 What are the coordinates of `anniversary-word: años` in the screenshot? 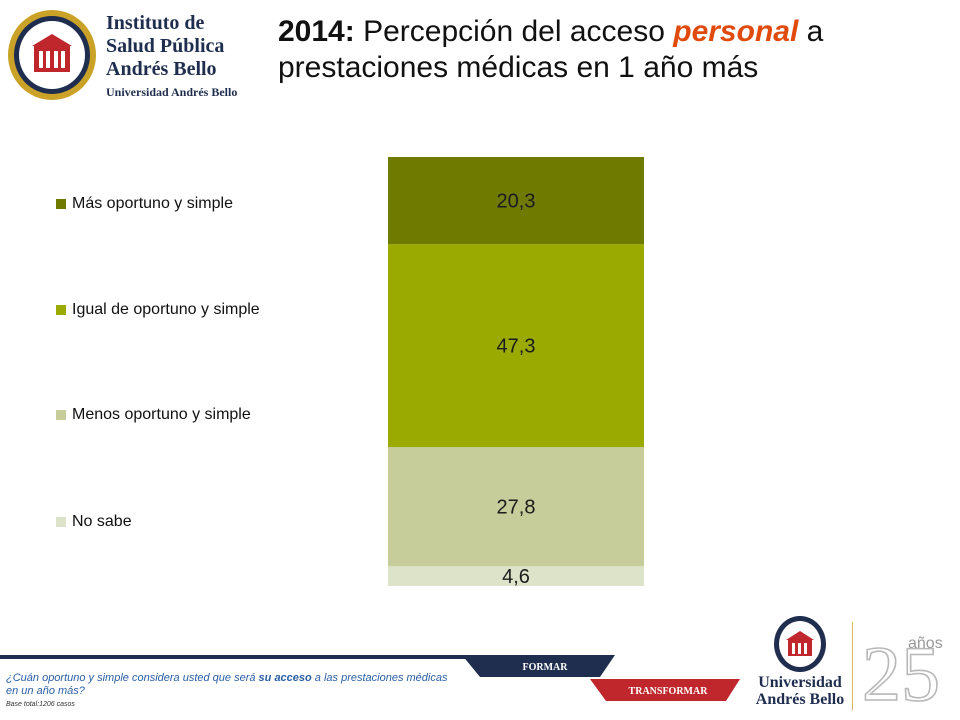 It's located at (925, 643).